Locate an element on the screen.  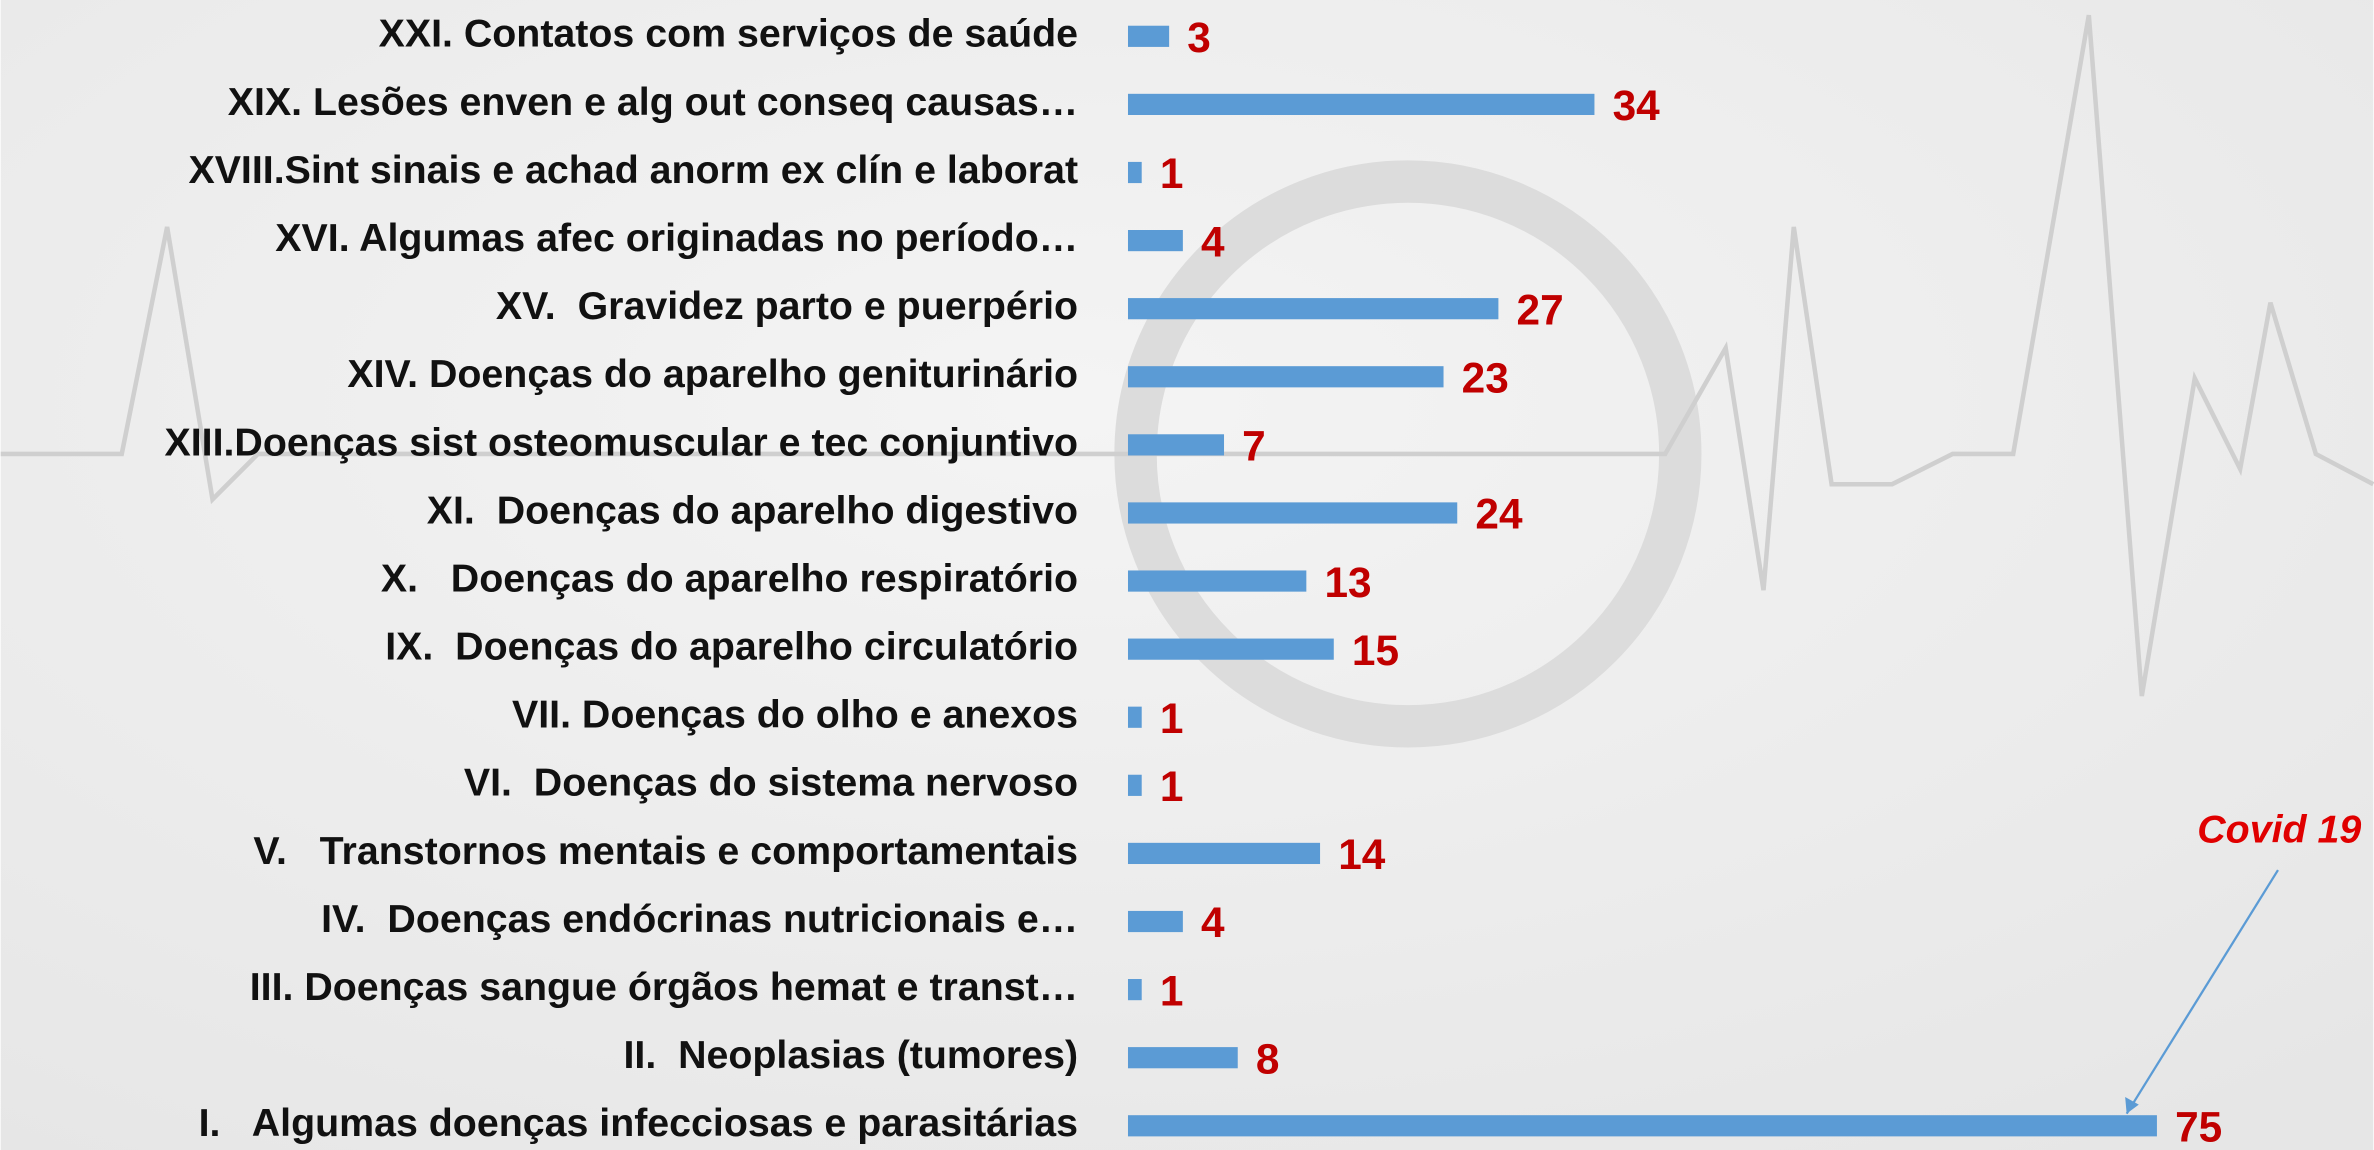
category-label: IX. Doenças do aparelho circulatório is located at coordinates (731, 647).